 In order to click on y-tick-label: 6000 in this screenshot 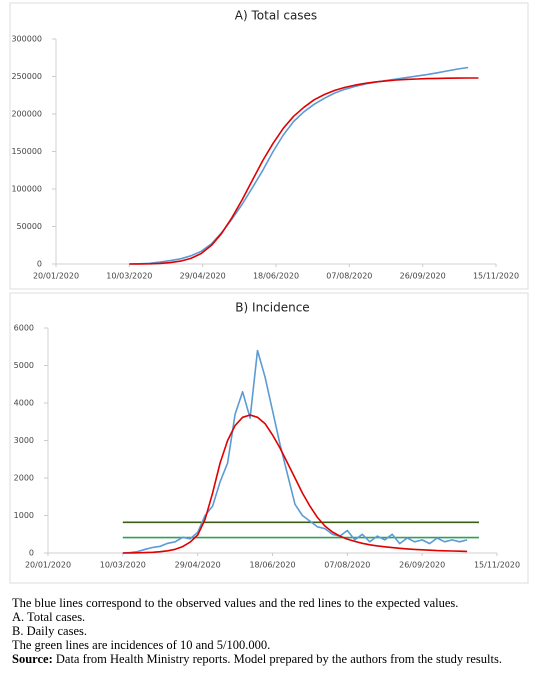, I will do `click(24, 328)`.